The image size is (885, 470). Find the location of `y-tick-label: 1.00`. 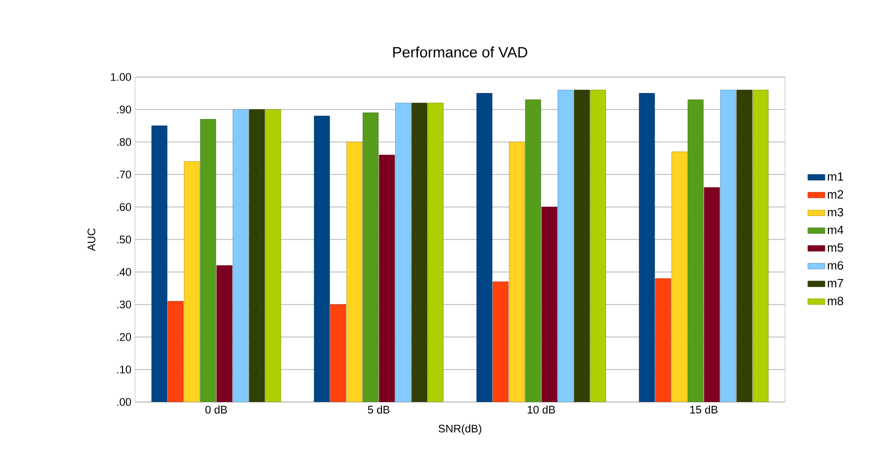

y-tick-label: 1.00 is located at coordinates (121, 77).